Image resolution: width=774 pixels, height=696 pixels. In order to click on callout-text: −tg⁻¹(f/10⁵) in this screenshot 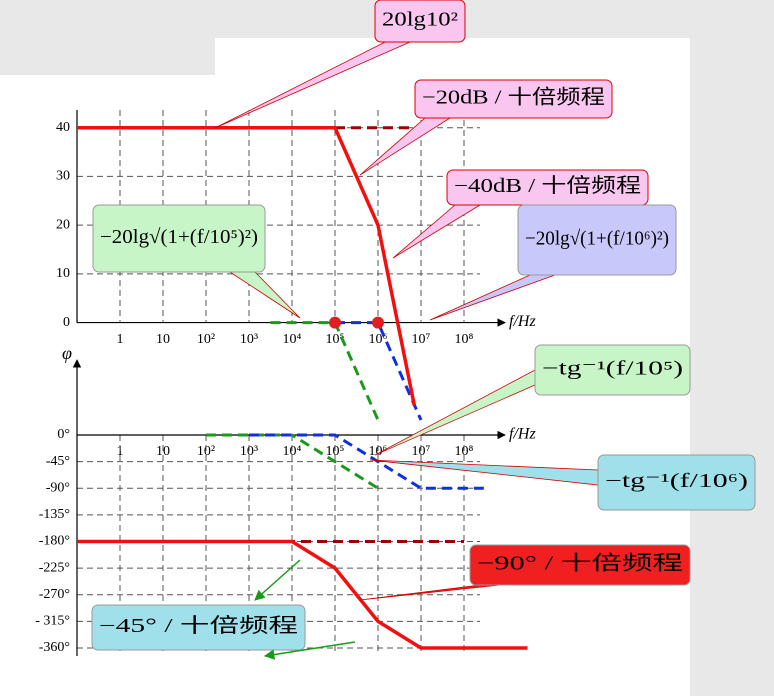, I will do `click(612, 369)`.